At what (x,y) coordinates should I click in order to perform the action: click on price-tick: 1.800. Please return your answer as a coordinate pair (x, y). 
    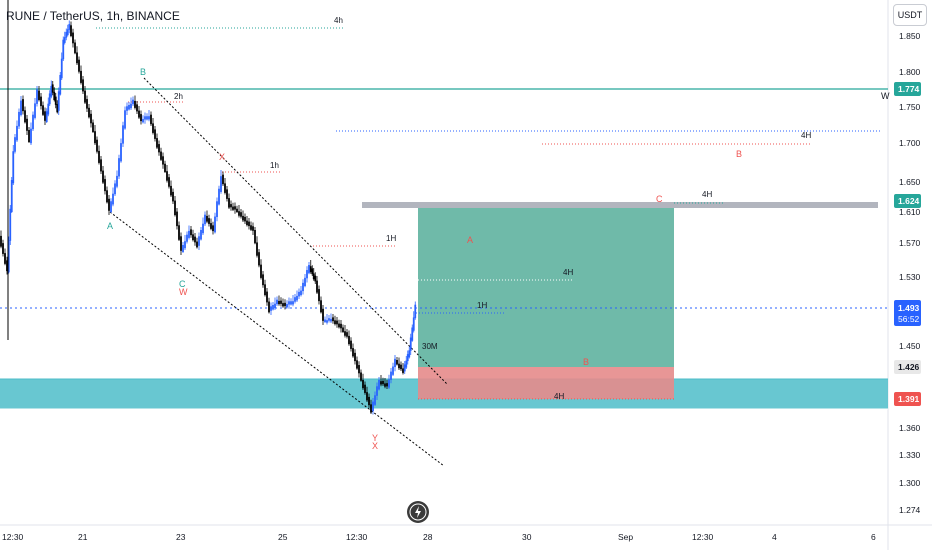
    Looking at the image, I should click on (910, 72).